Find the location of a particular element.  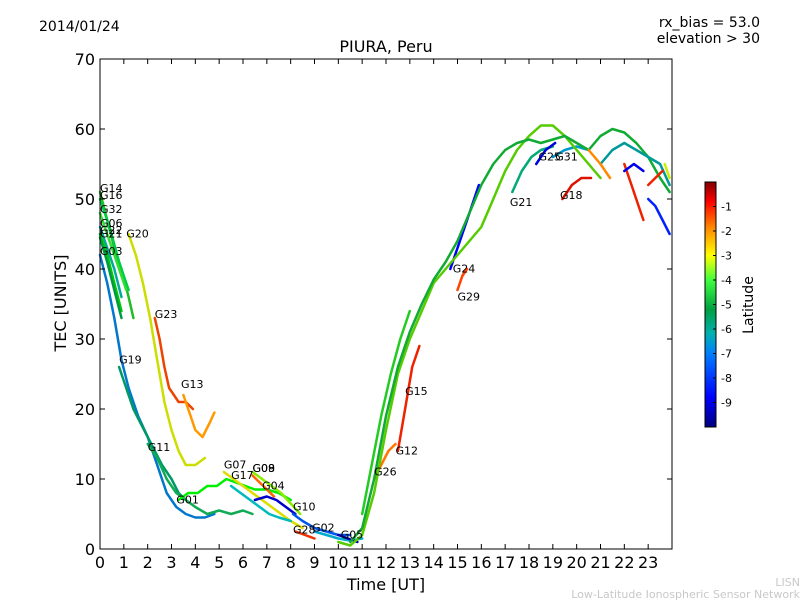

satellite-label-g28: G28 is located at coordinates (304, 530).